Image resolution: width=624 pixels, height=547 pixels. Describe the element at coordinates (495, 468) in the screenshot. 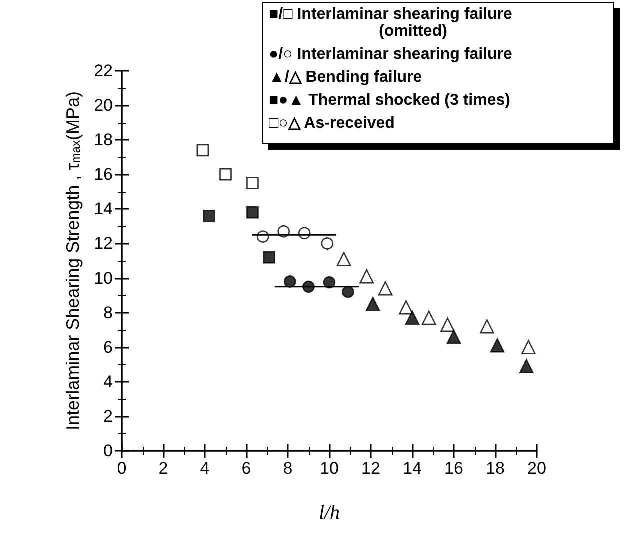

I see `x-tick-label: 18` at that location.